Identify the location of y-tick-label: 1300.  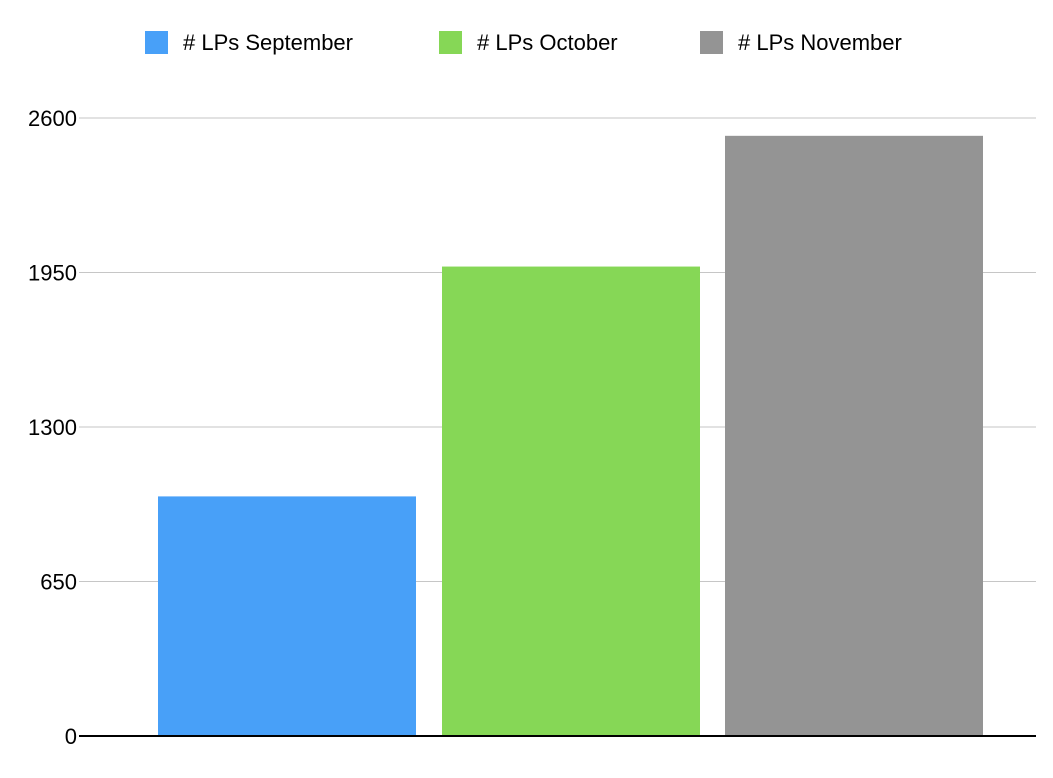
(52, 427).